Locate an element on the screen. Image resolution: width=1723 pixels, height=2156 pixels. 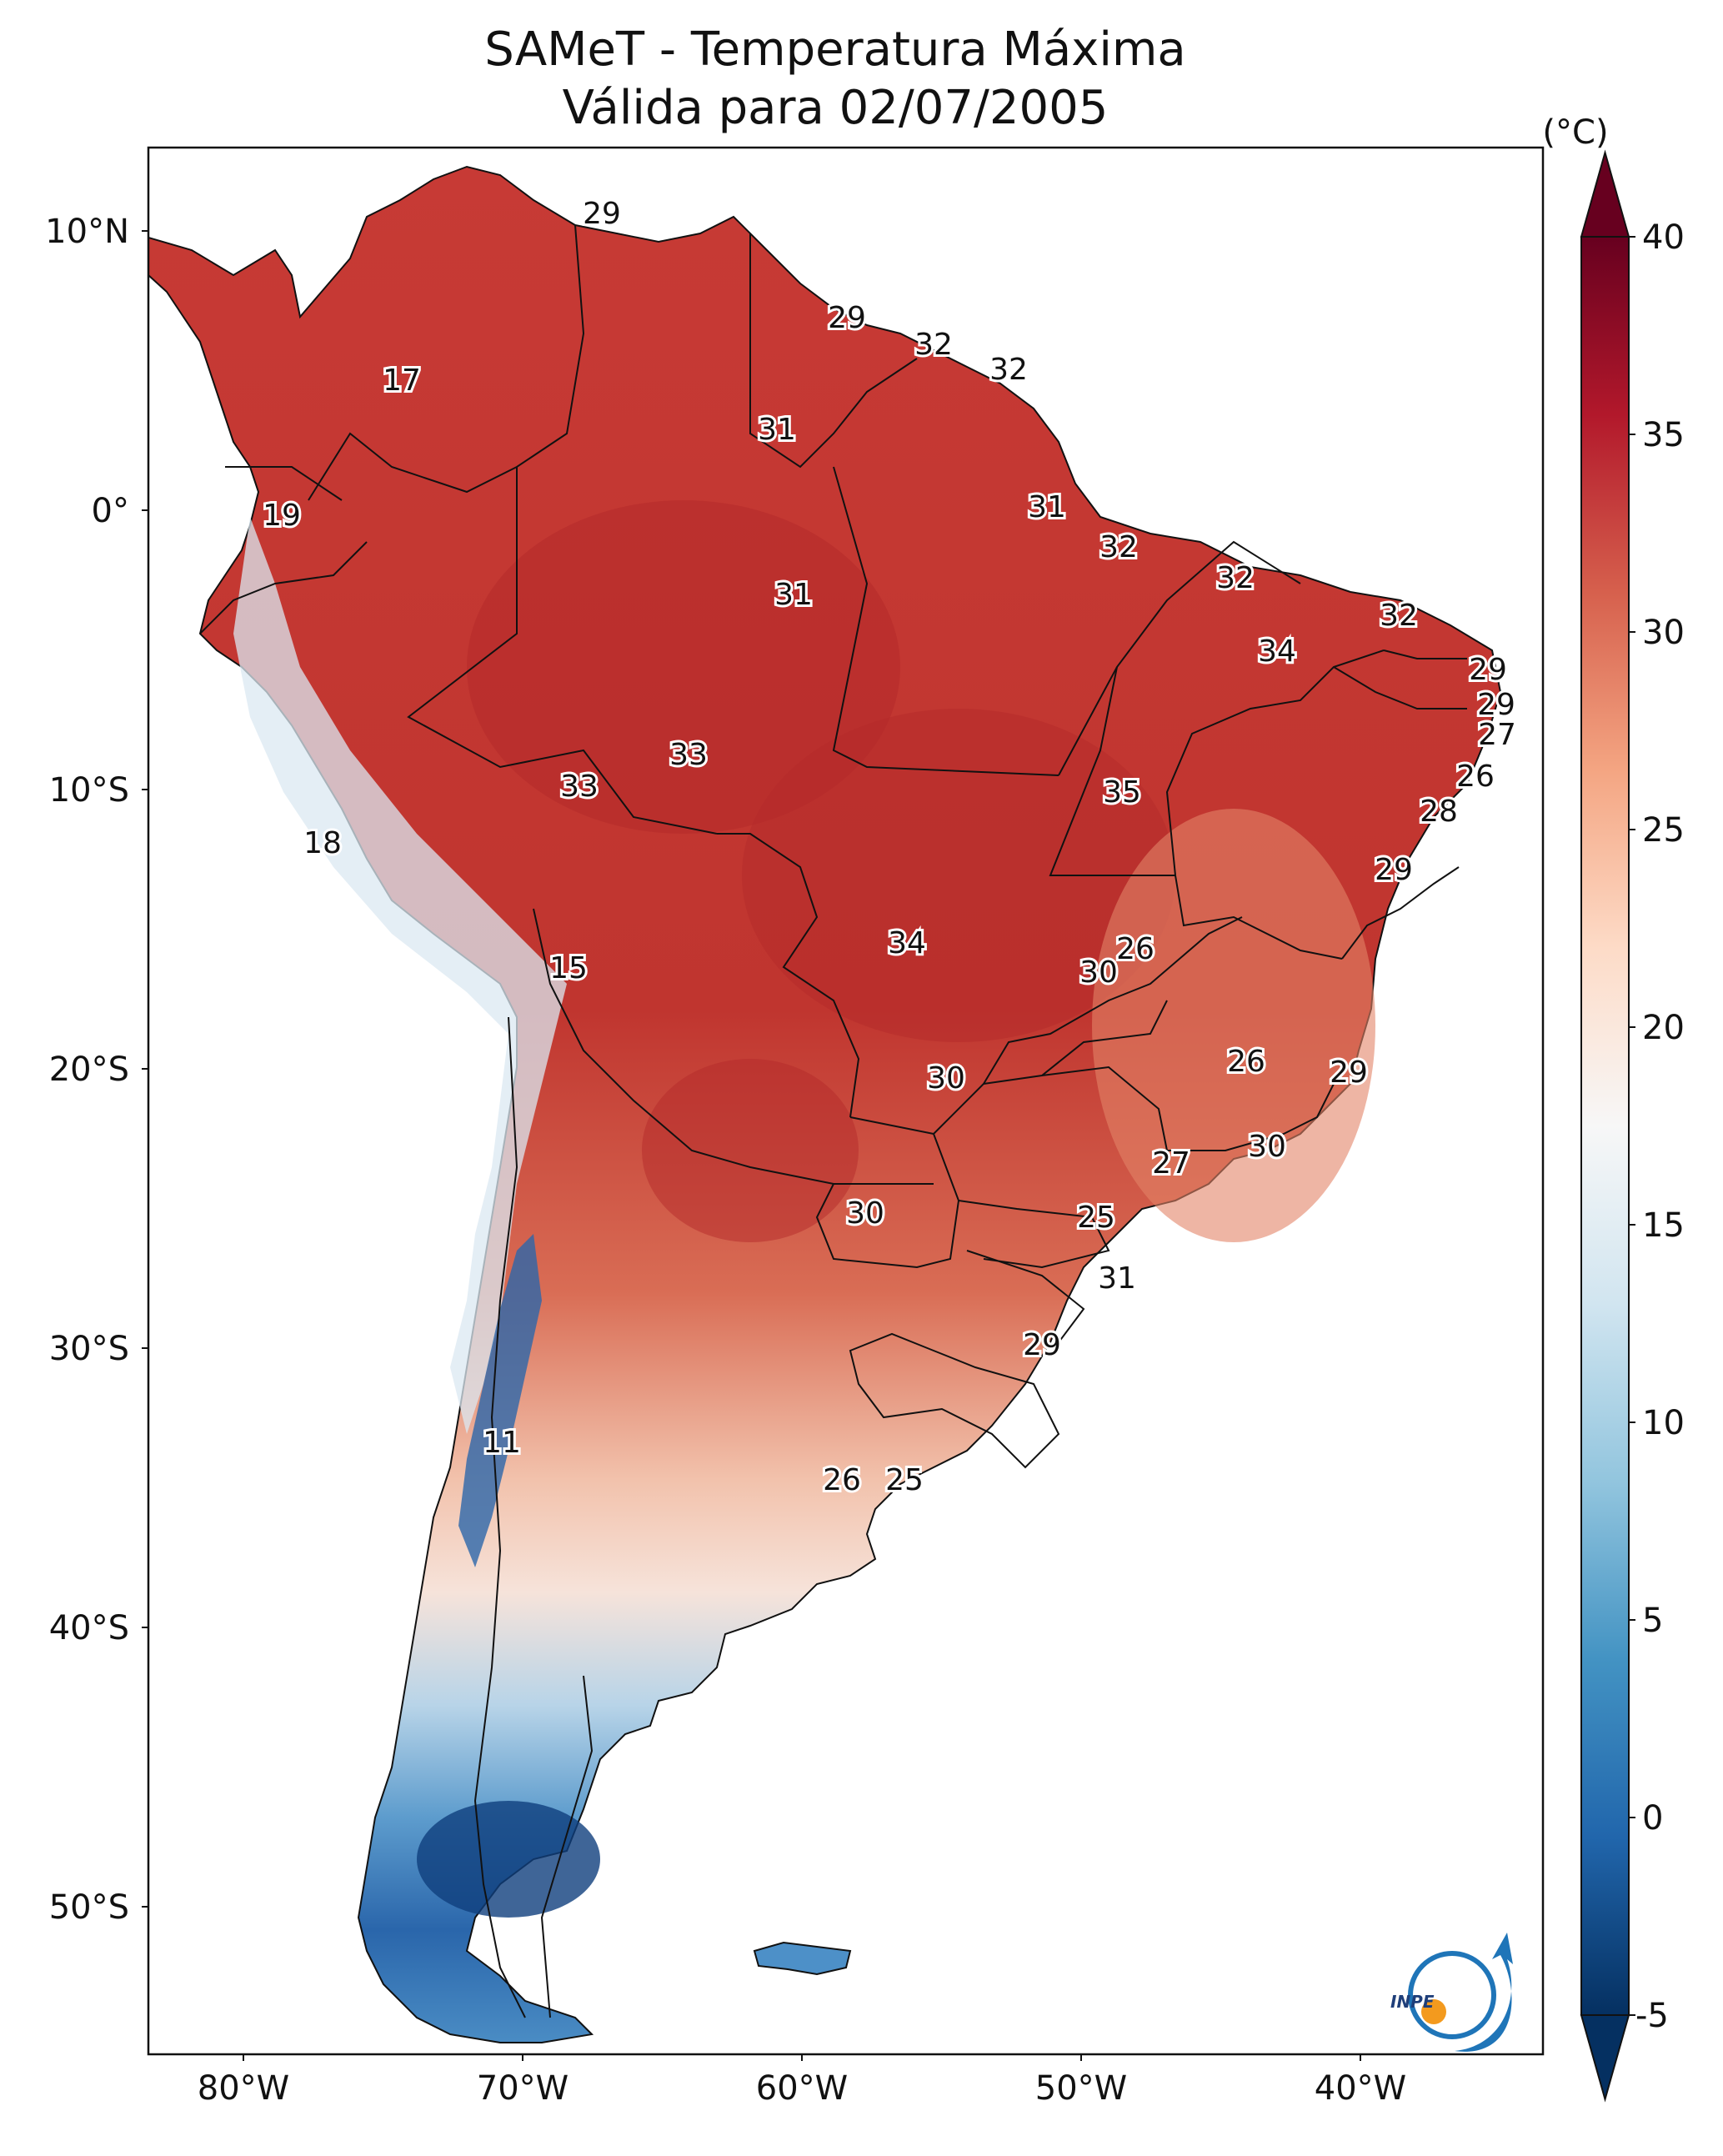
station-label: 17 is located at coordinates (402, 381).